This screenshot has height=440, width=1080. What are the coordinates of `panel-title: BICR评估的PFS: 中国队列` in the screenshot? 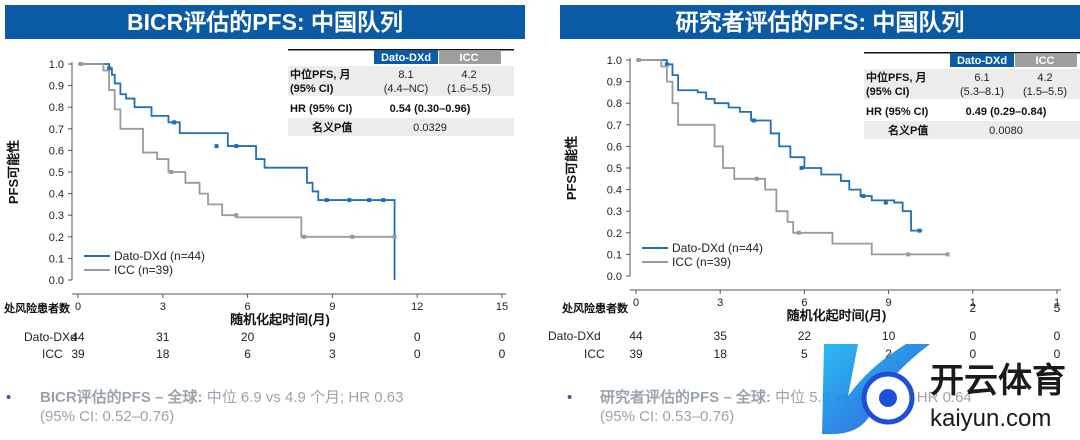 It's located at (265, 22).